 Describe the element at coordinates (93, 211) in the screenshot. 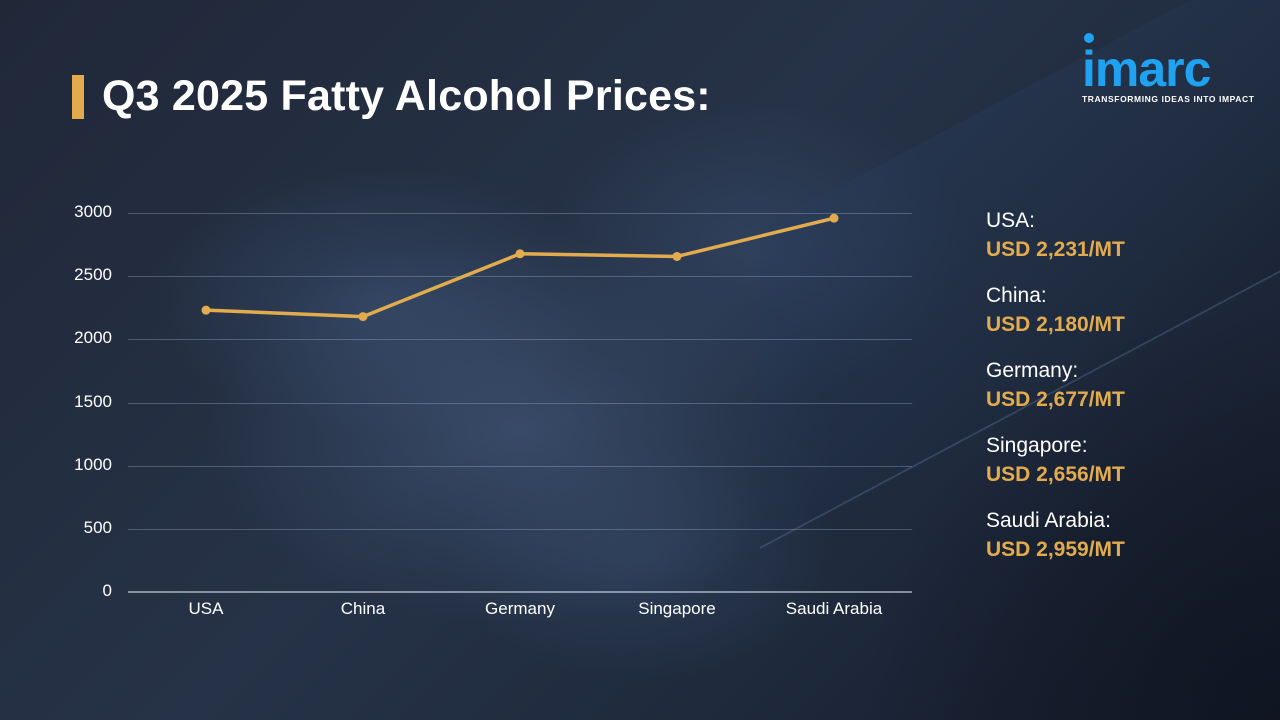

I see `y-tick-label: 3000` at that location.